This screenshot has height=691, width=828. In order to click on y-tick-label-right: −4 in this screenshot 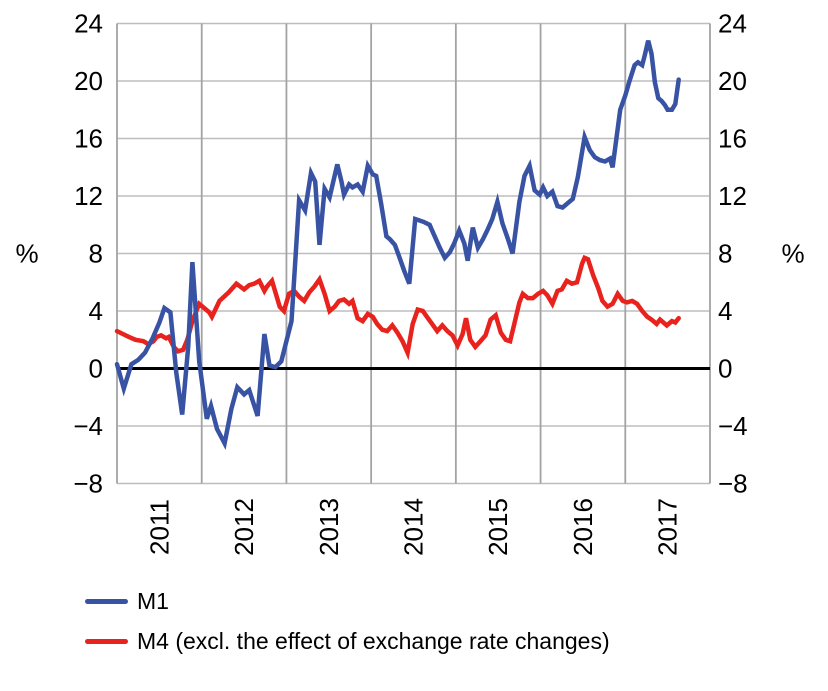, I will do `click(733, 426)`.